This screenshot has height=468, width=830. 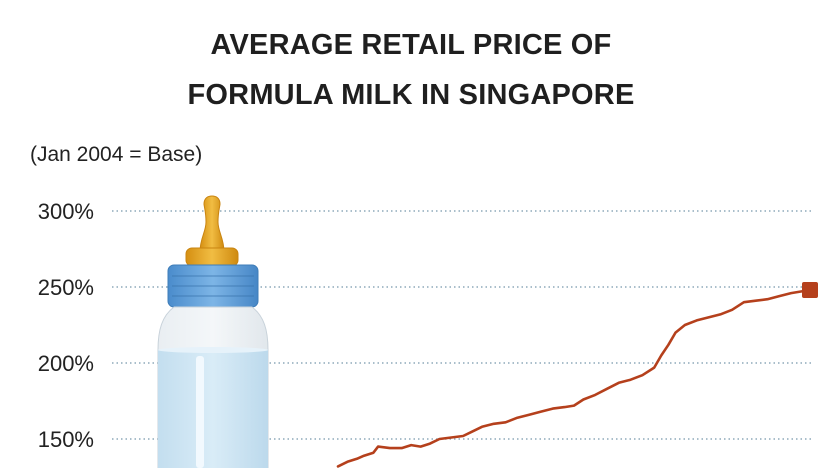 I want to click on base-note: (Jan 2004 = Base), so click(x=116, y=154).